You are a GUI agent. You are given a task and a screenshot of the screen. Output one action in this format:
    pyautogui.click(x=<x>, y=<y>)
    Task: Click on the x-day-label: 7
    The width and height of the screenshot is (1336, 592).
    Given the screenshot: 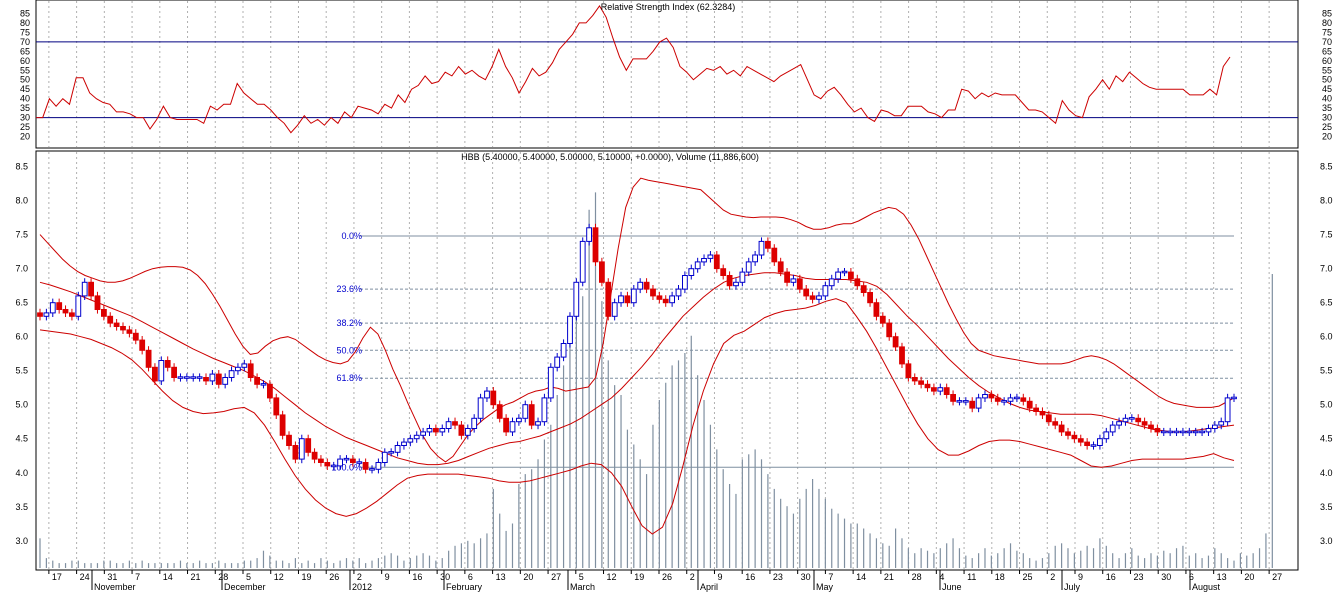 What is the action you would take?
    pyautogui.click(x=137, y=577)
    